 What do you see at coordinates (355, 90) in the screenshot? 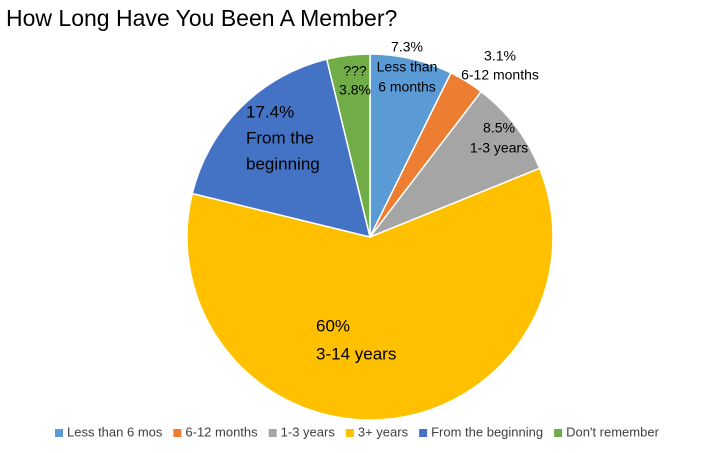
I see `data-label-value: 3.8%` at bounding box center [355, 90].